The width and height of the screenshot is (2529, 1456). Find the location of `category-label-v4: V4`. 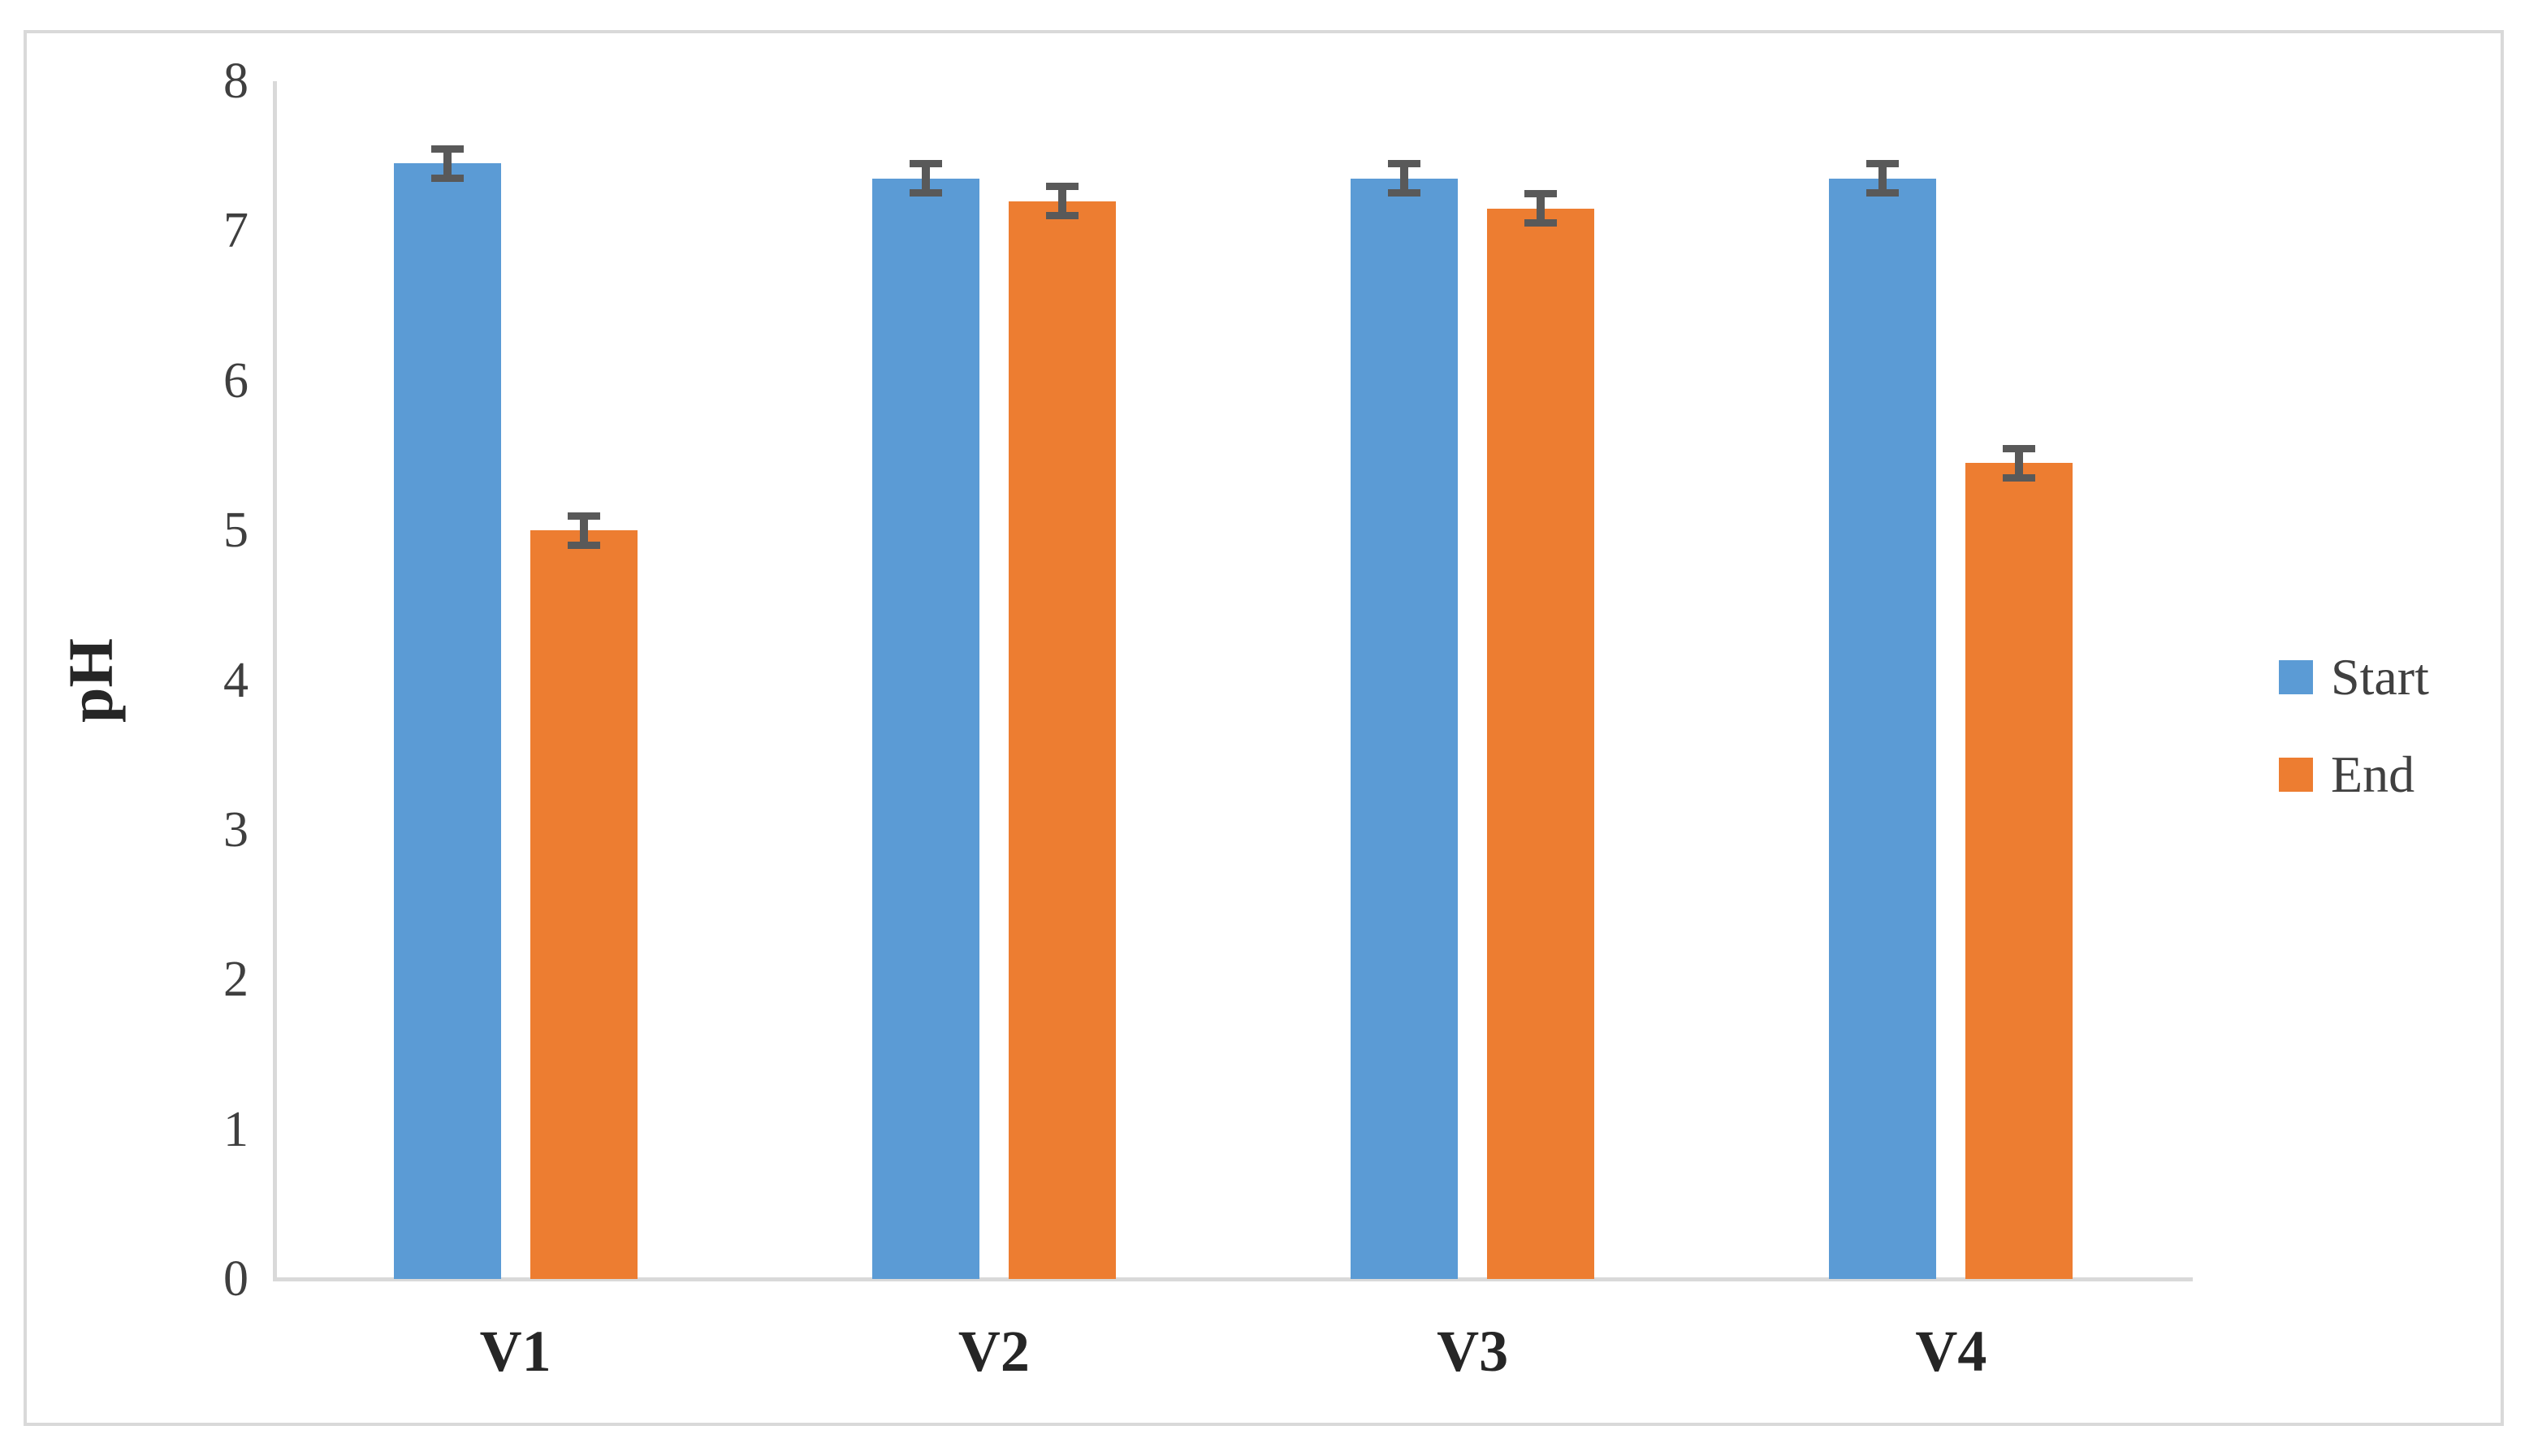

category-label-v4: V4 is located at coordinates (1951, 1351).